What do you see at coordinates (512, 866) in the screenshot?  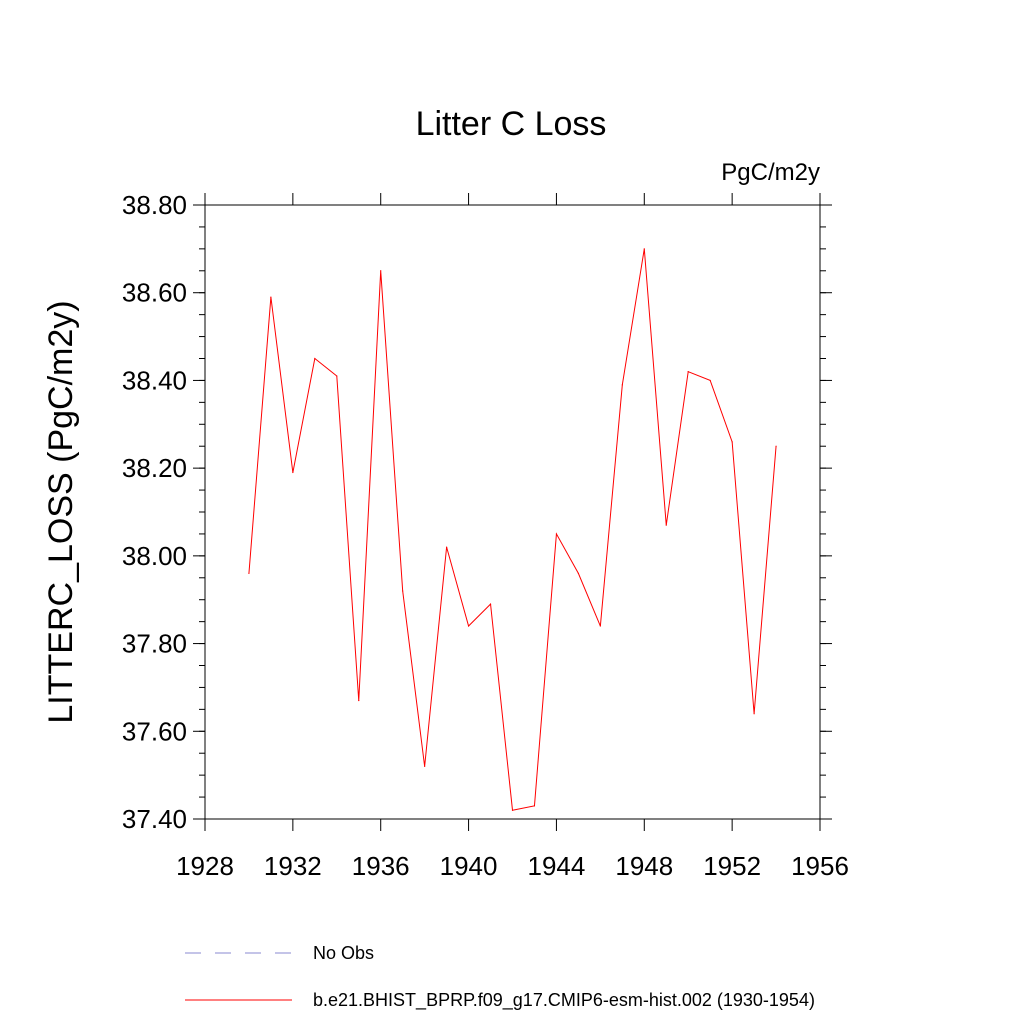 I see `x-tick-labels: 1928 1932 1936 1940 1944 1948 1952 1956` at bounding box center [512, 866].